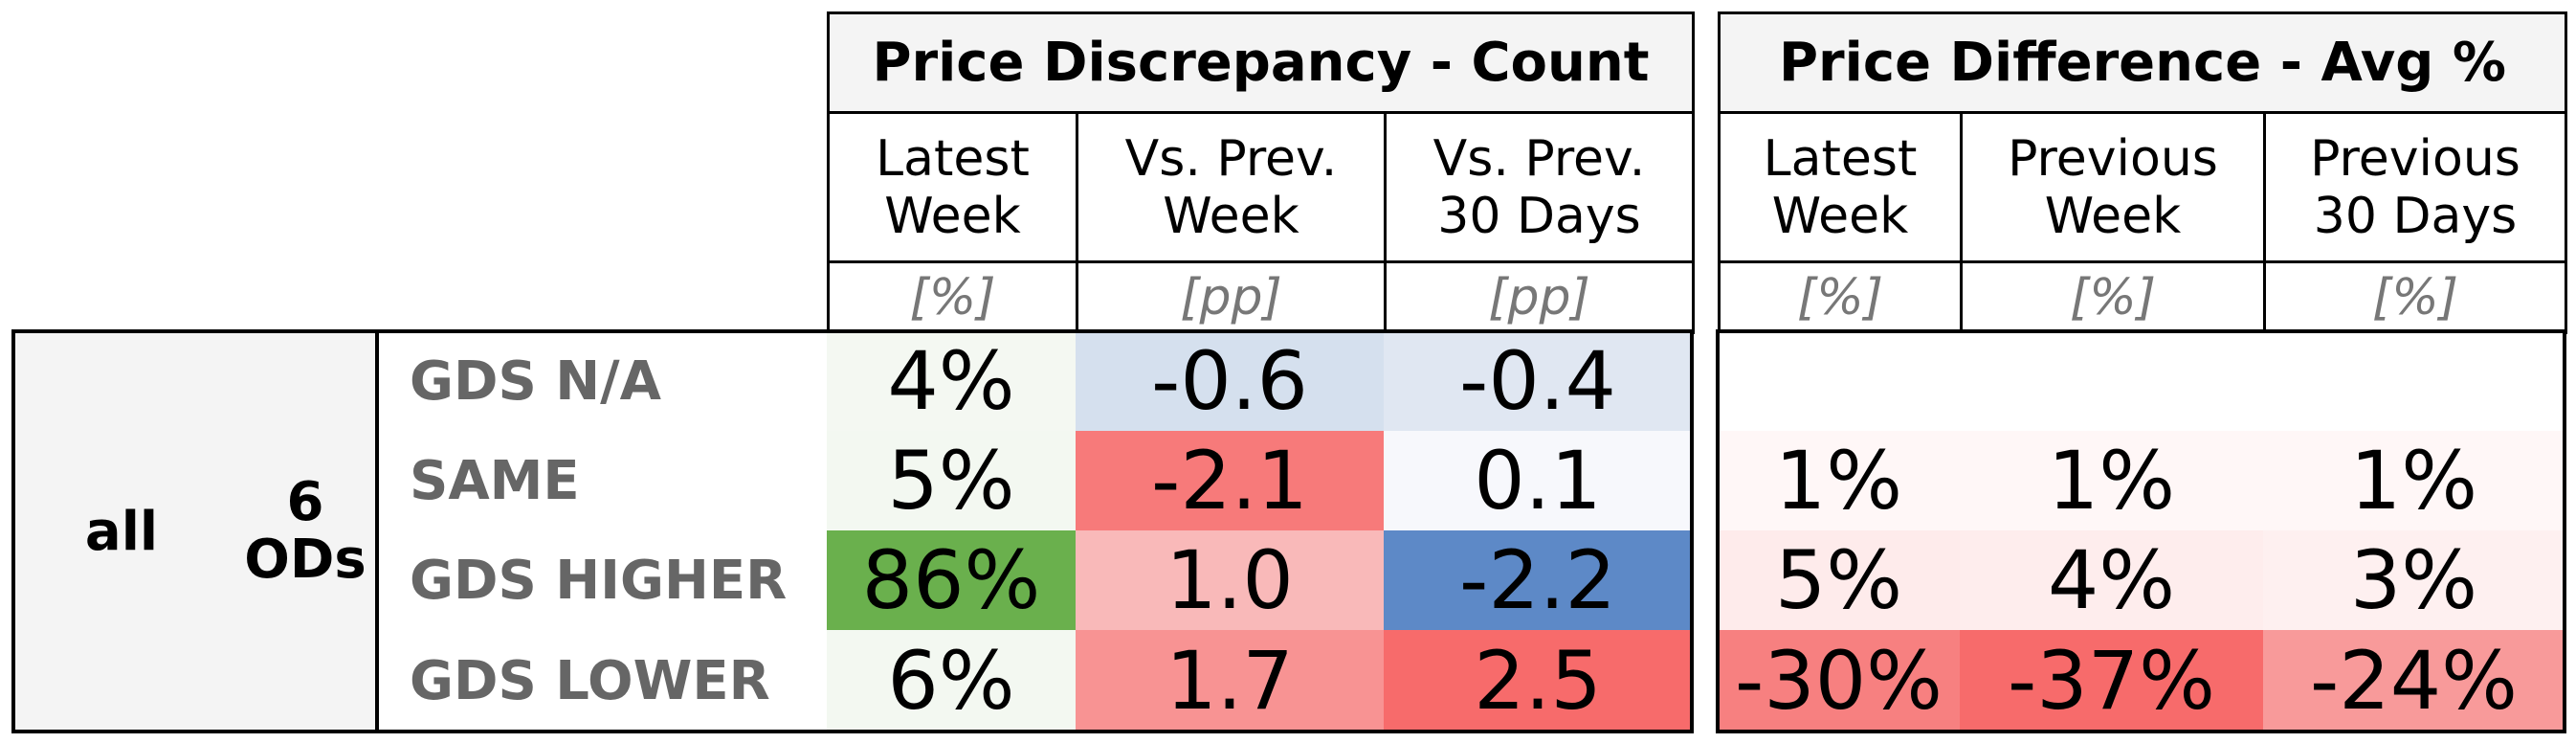 This screenshot has height=743, width=2576. I want to click on od-count-label: 6 ODs, so click(305, 531).